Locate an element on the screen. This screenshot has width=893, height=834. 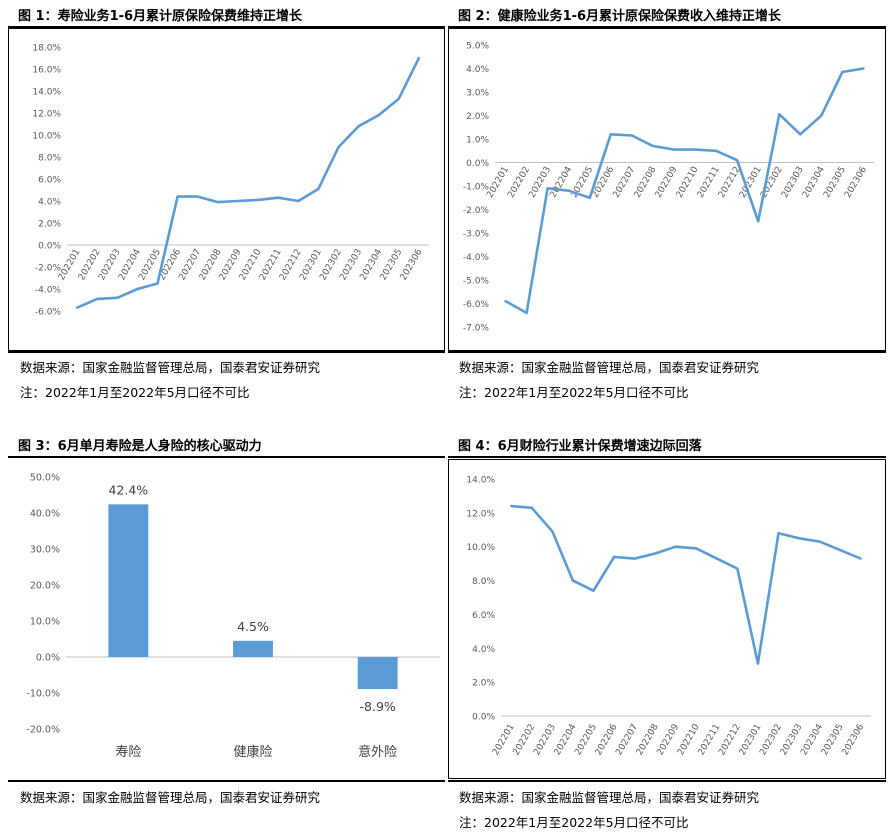
y-tick-label: -7.0% is located at coordinates (476, 329).